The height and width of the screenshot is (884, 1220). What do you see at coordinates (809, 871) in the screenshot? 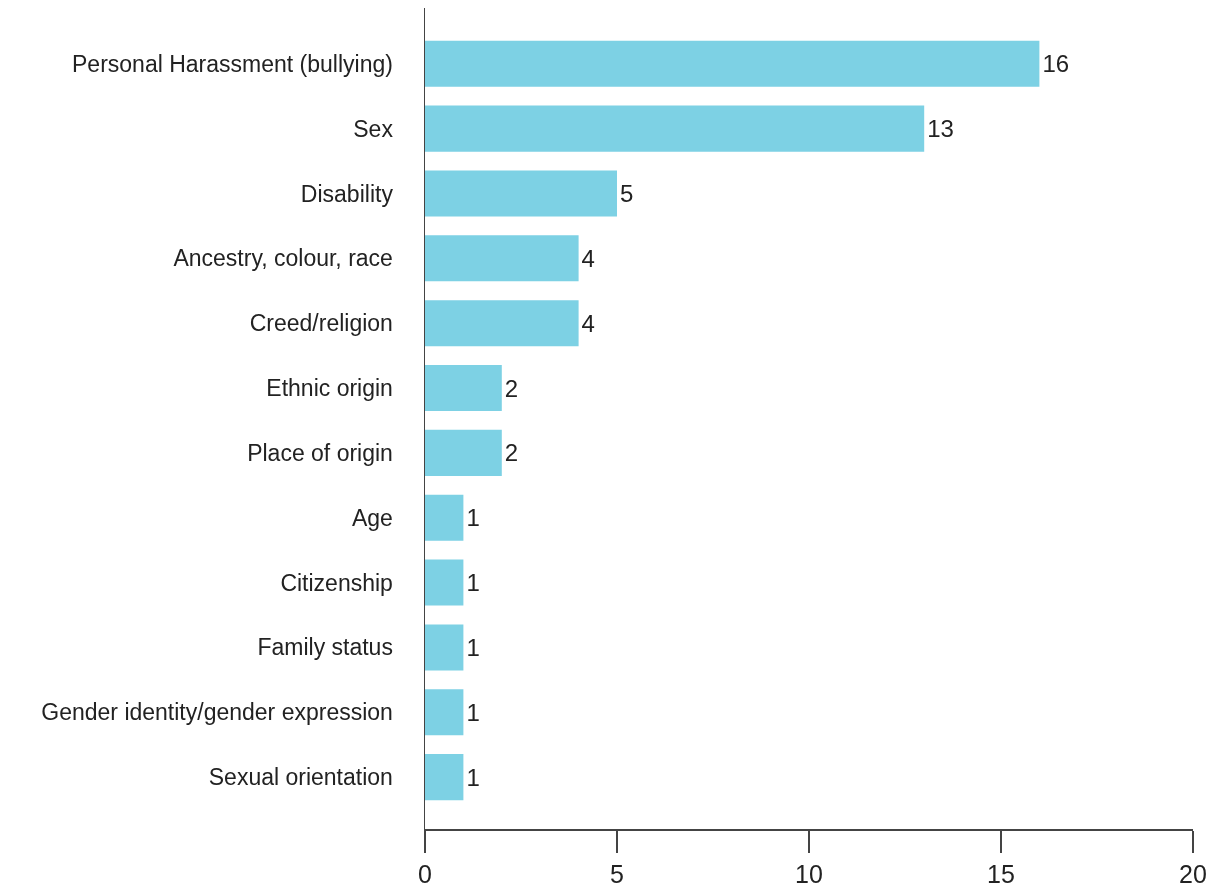
I see `x-tick-label: 10` at bounding box center [809, 871].